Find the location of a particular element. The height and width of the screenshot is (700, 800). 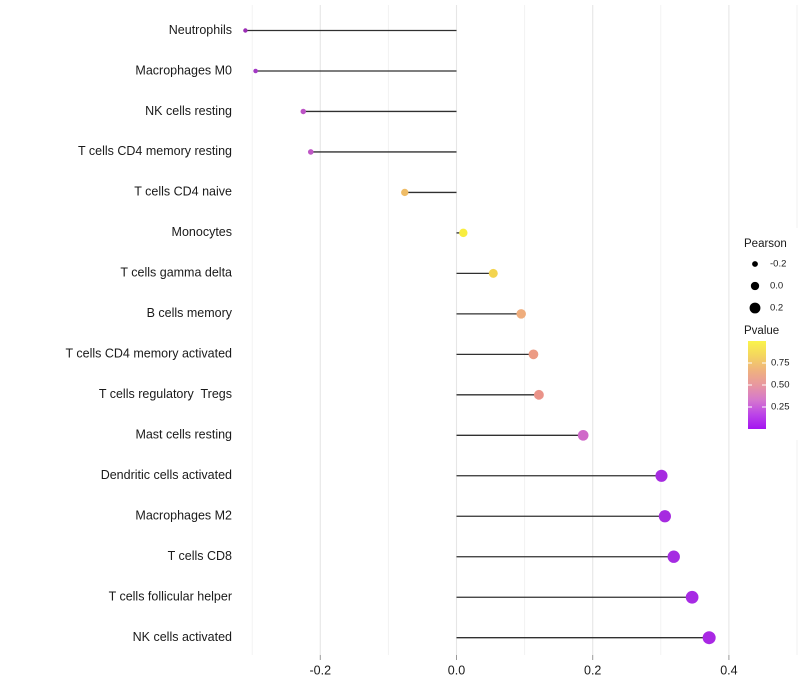

legend-colorbar is located at coordinates (757, 385).